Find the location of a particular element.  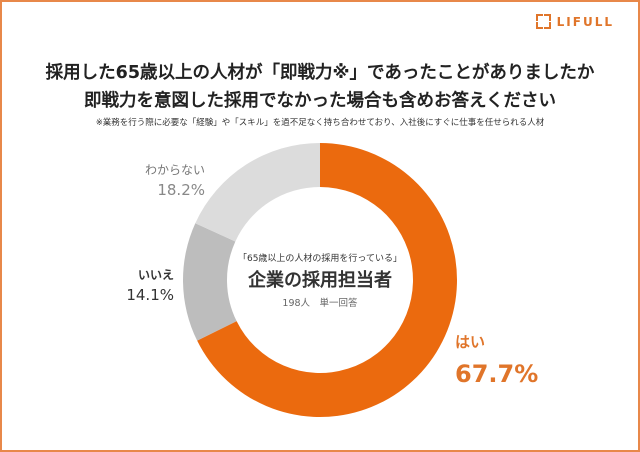

value-iie: 14.1% is located at coordinates (150, 295).